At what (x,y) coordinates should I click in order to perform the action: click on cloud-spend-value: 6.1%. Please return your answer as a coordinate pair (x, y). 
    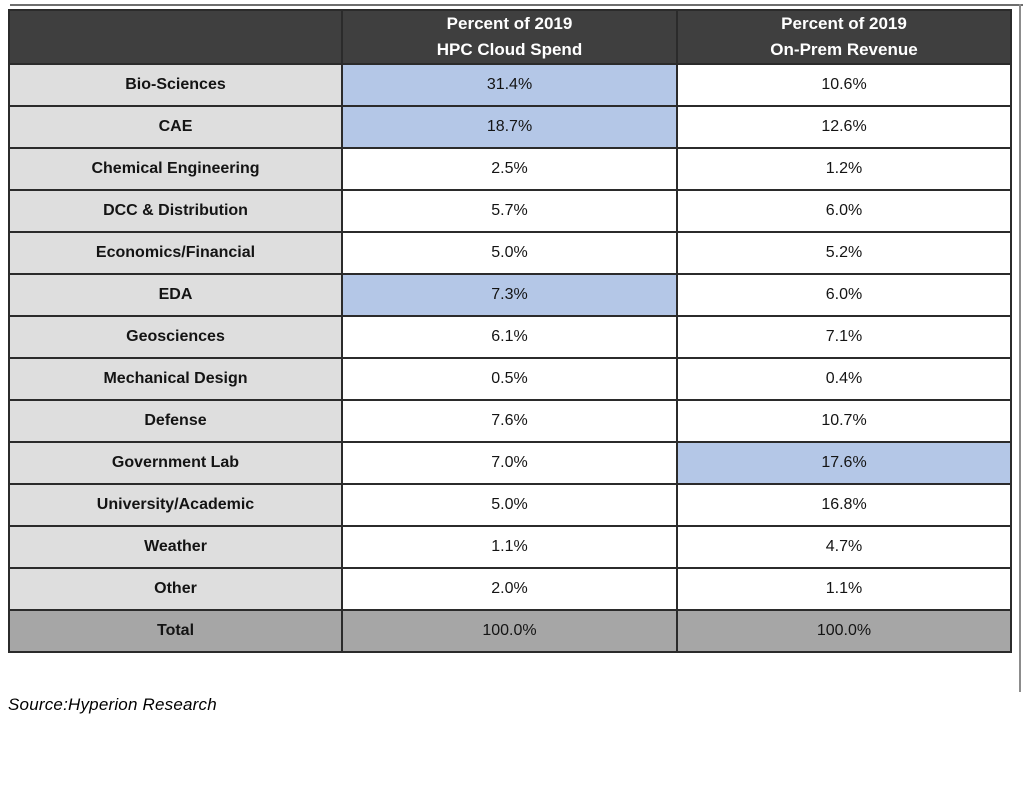
    Looking at the image, I should click on (509, 337).